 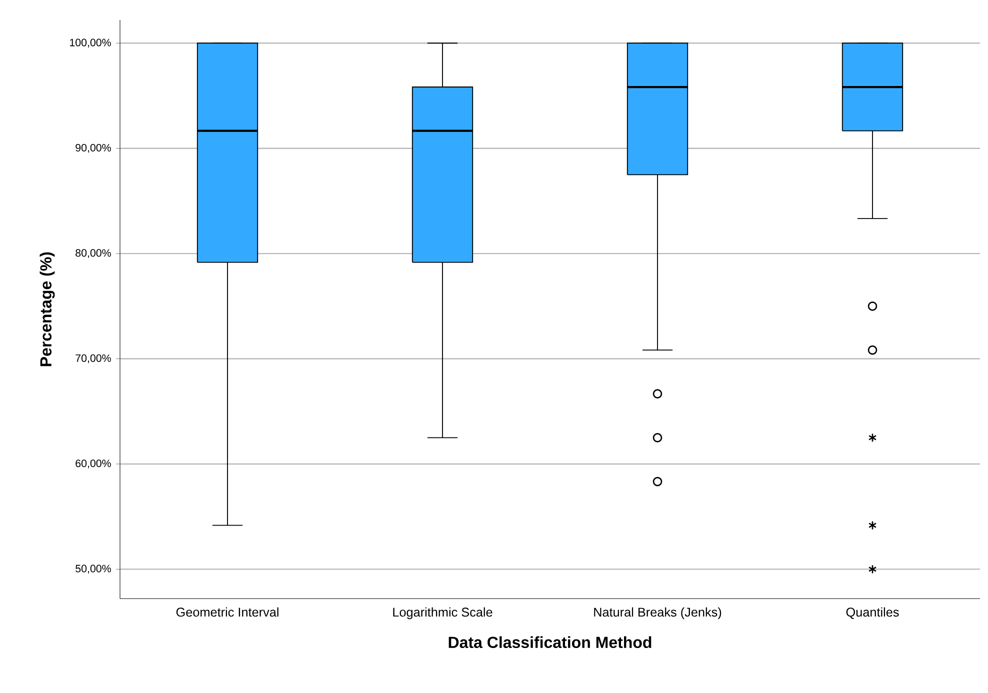 What do you see at coordinates (93, 359) in the screenshot?
I see `y-tick-label: 70,00%` at bounding box center [93, 359].